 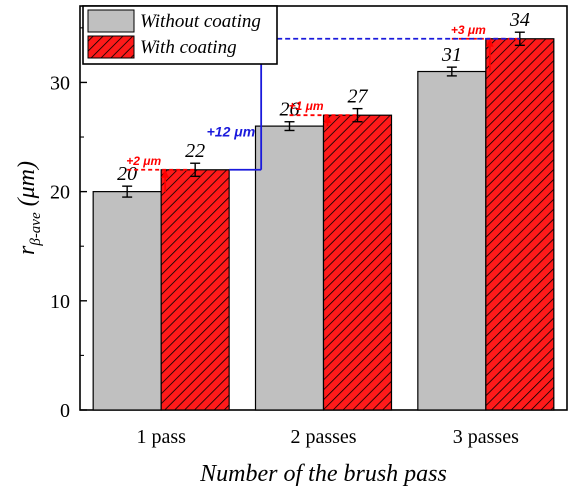 I want to click on value-label: 27, so click(x=358, y=97).